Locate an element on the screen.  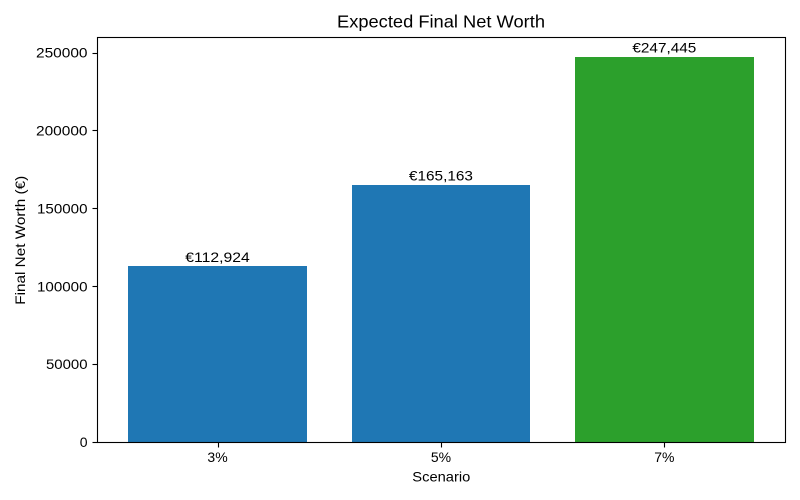
svg-text: Final Net Worth (€) is located at coordinates (20, 240).